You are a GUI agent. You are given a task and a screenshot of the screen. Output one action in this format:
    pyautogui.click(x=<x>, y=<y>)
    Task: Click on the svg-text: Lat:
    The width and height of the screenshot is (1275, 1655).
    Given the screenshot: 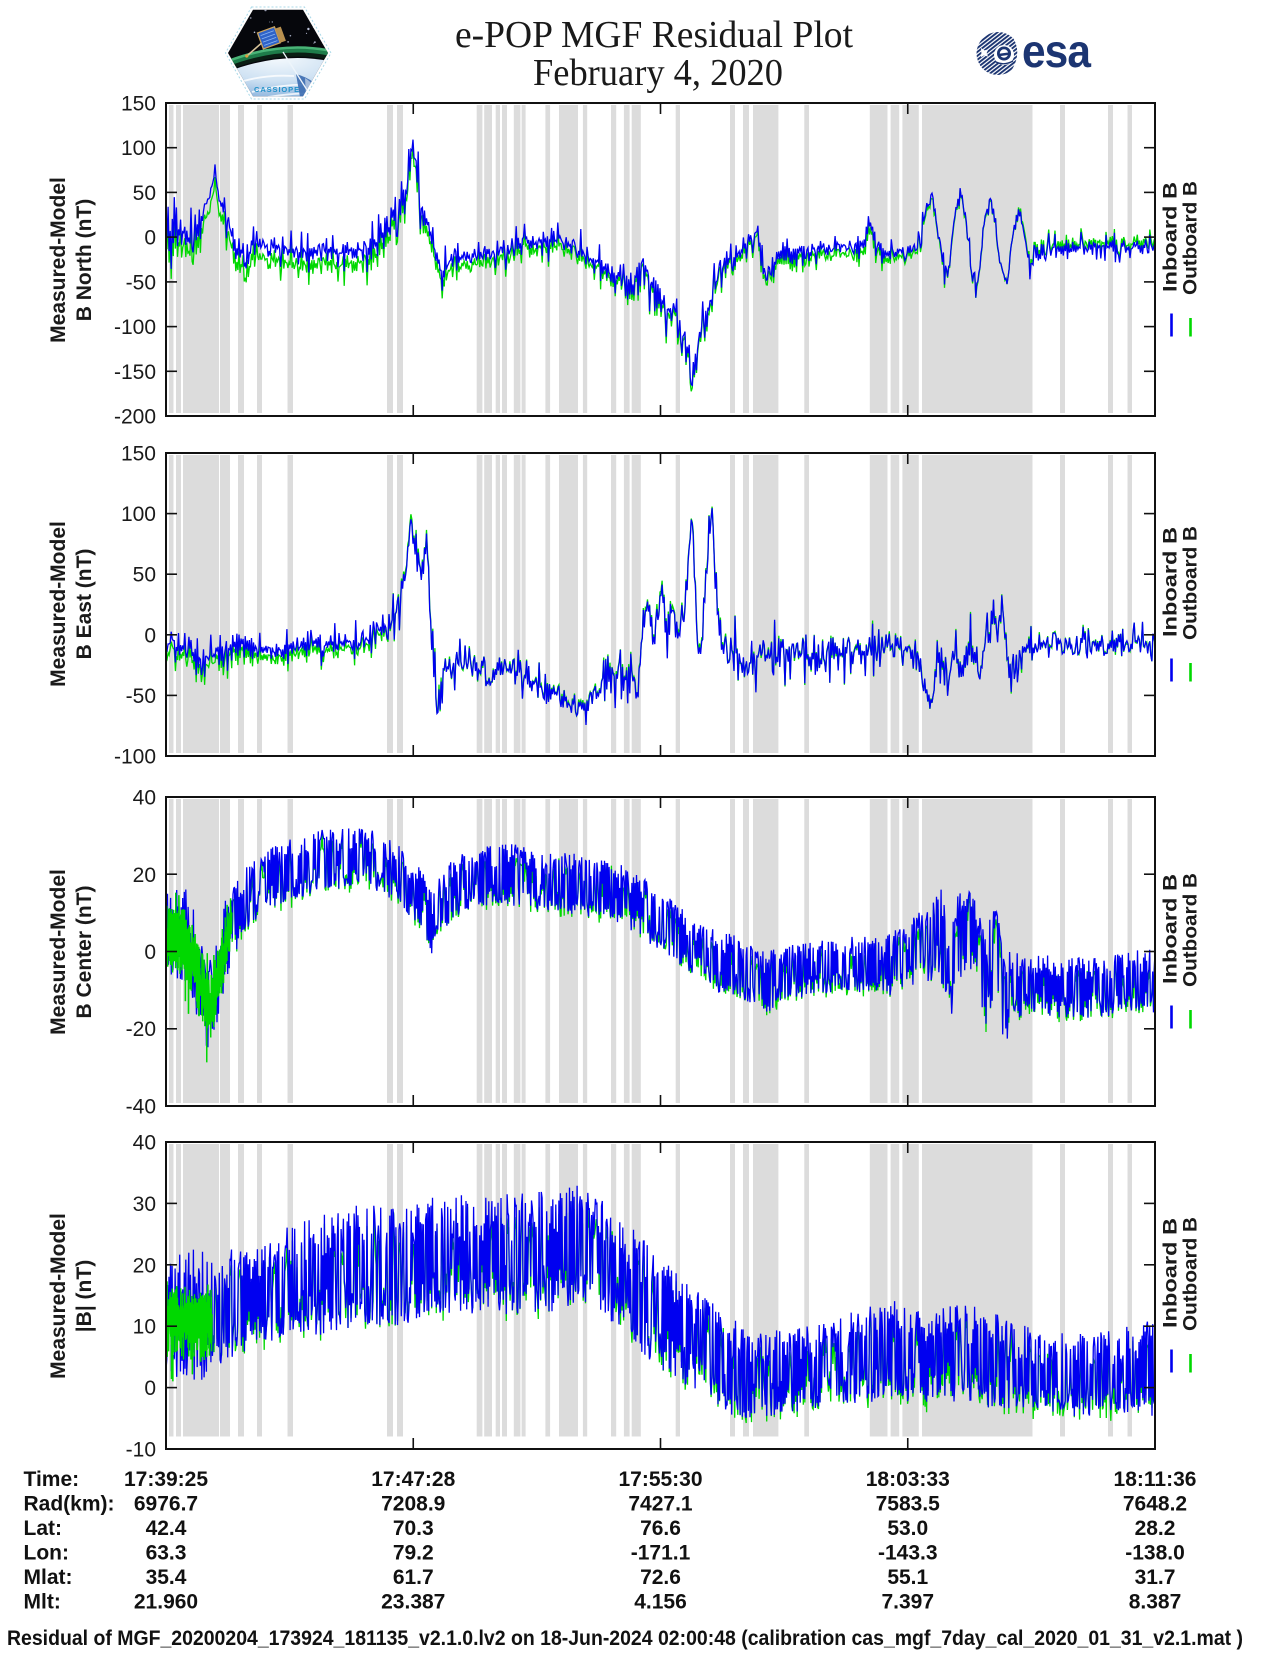 What is the action you would take?
    pyautogui.click(x=43, y=1528)
    